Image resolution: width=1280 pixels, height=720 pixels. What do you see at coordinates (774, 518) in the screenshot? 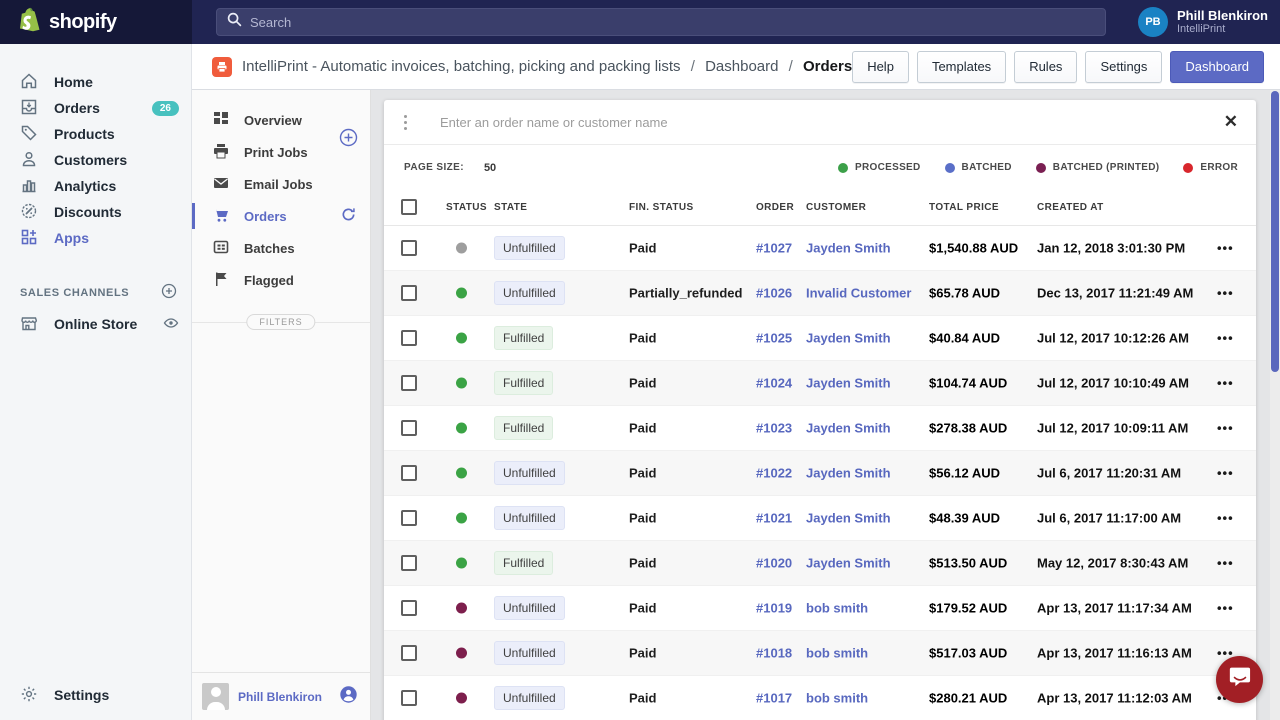
I see `order-link: #1021` at bounding box center [774, 518].